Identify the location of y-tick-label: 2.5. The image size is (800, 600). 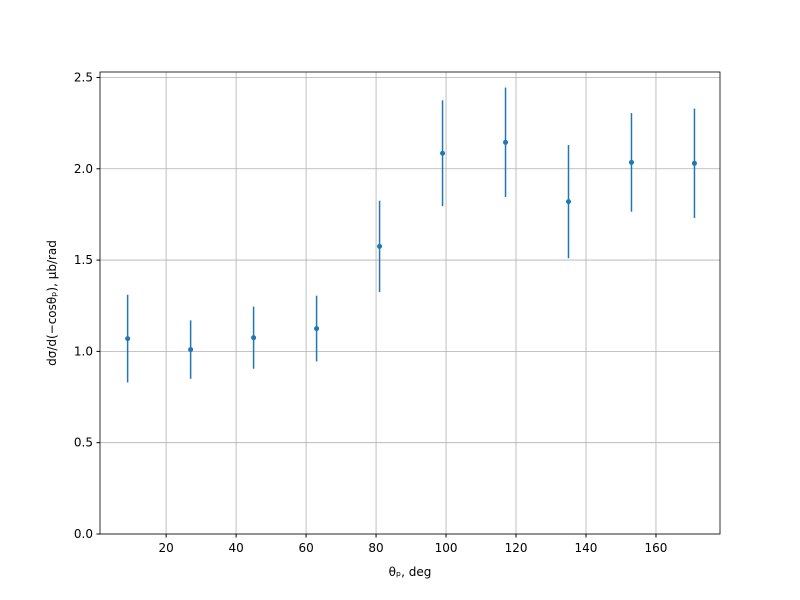
(83, 77).